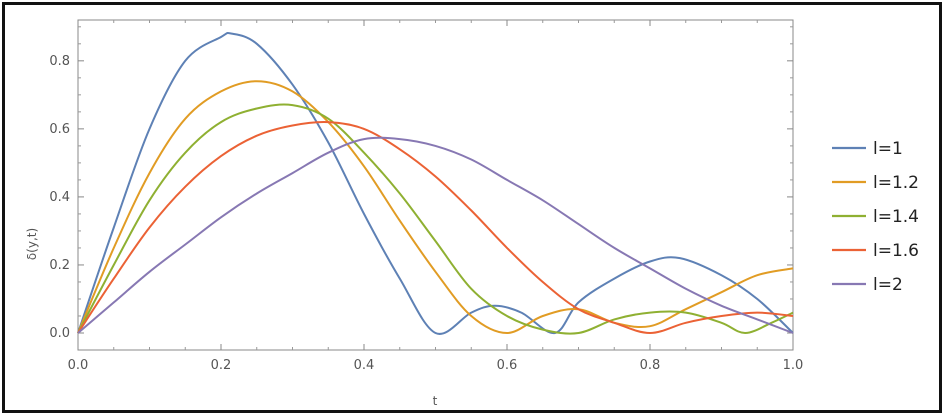  What do you see at coordinates (507, 365) in the screenshot?
I see `x-tick-label: 0.6` at bounding box center [507, 365].